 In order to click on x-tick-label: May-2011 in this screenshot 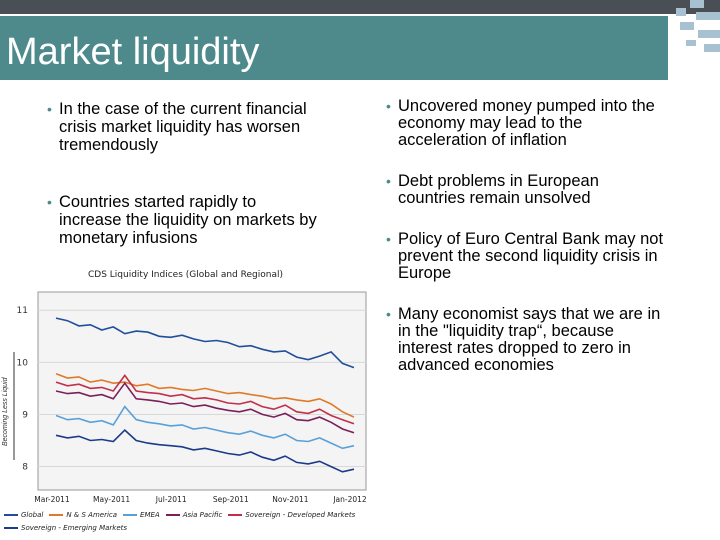, I will do `click(111, 499)`.